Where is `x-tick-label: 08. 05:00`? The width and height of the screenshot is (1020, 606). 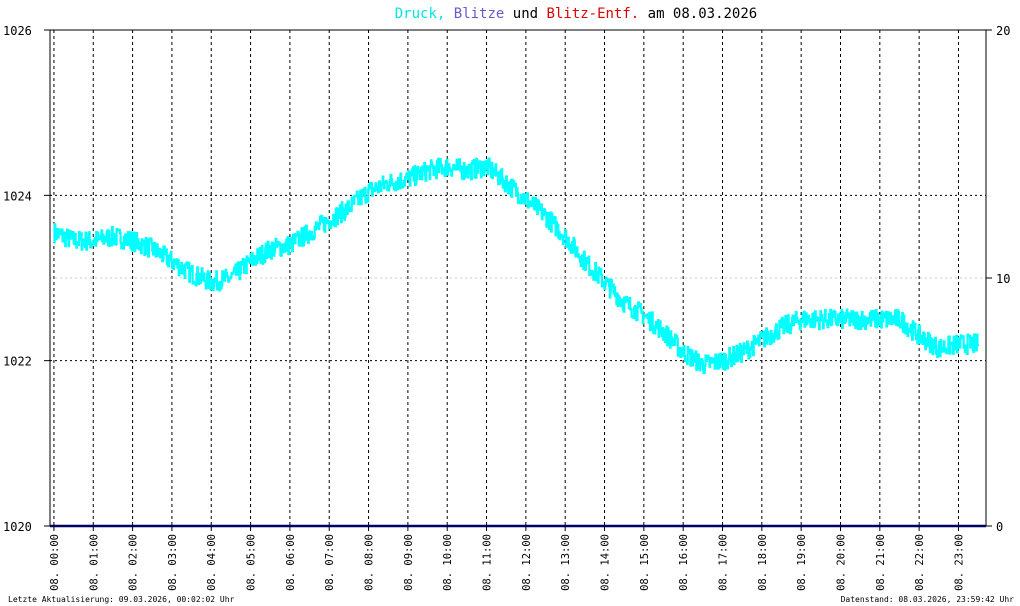
x-tick-label: 08. 05:00 is located at coordinates (252, 562).